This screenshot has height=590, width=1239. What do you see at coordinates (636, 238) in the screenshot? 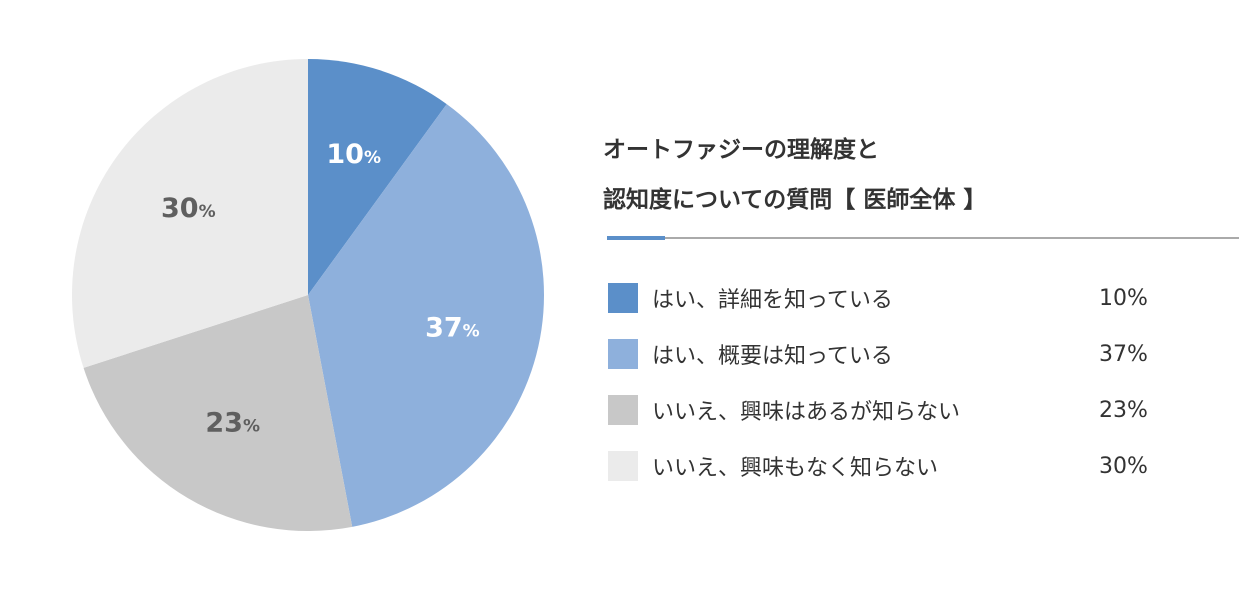
I see `title-divider-accent` at bounding box center [636, 238].